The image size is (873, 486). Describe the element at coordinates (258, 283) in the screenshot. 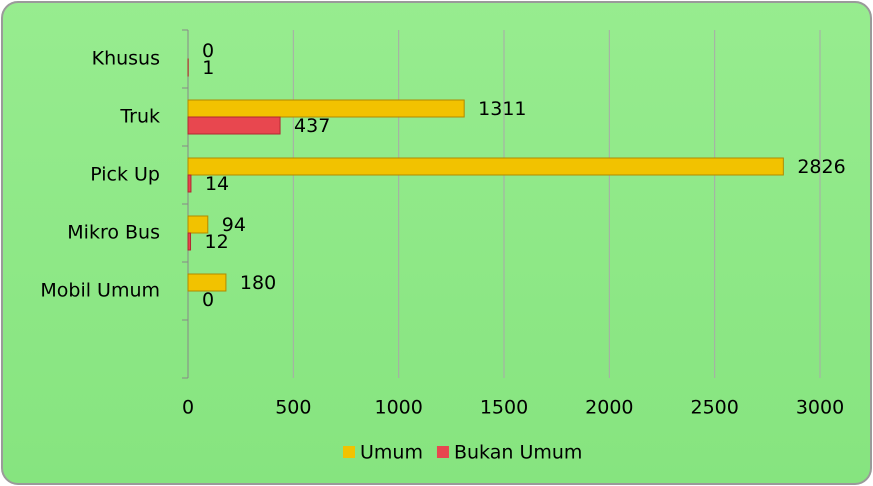

I see `data-label: 180` at that location.